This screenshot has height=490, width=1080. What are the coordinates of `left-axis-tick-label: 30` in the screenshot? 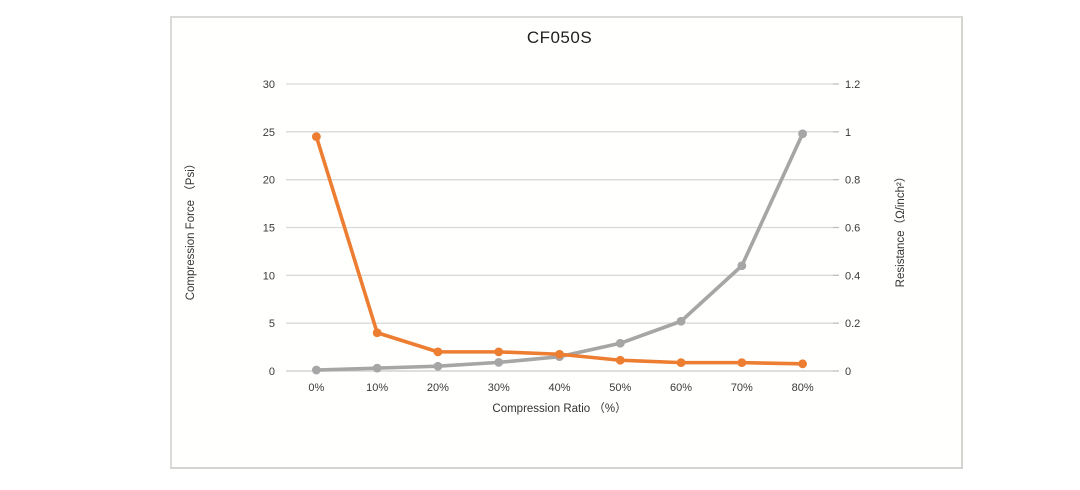 It's located at (269, 85).